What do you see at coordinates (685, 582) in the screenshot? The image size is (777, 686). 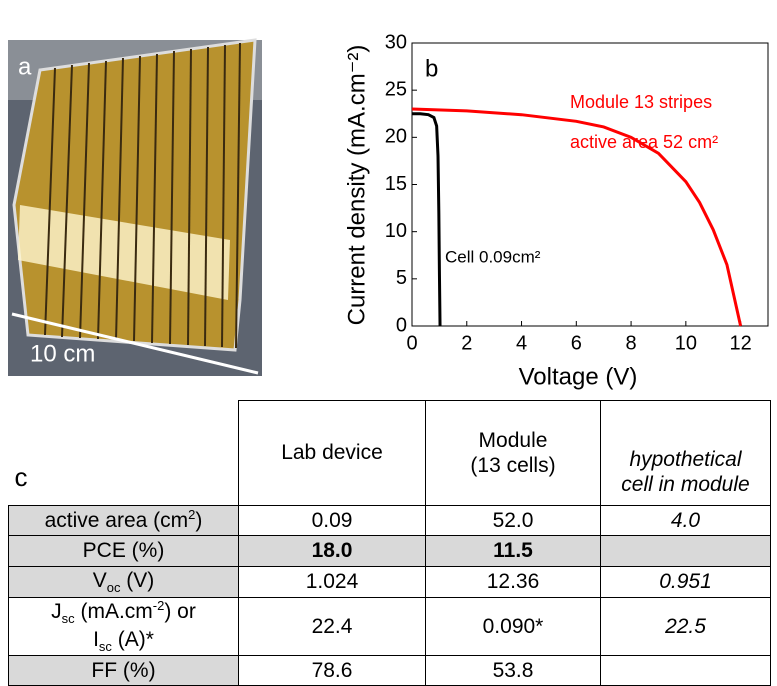 I see `cell: 0.951` at bounding box center [685, 582].